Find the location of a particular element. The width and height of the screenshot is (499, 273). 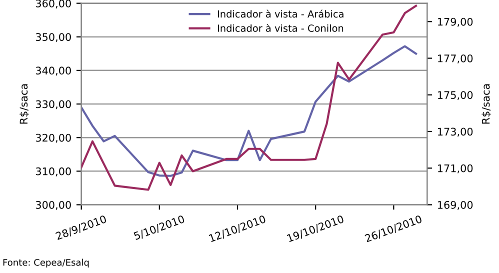

y2-tick-label: 177,00 is located at coordinates (455, 59).